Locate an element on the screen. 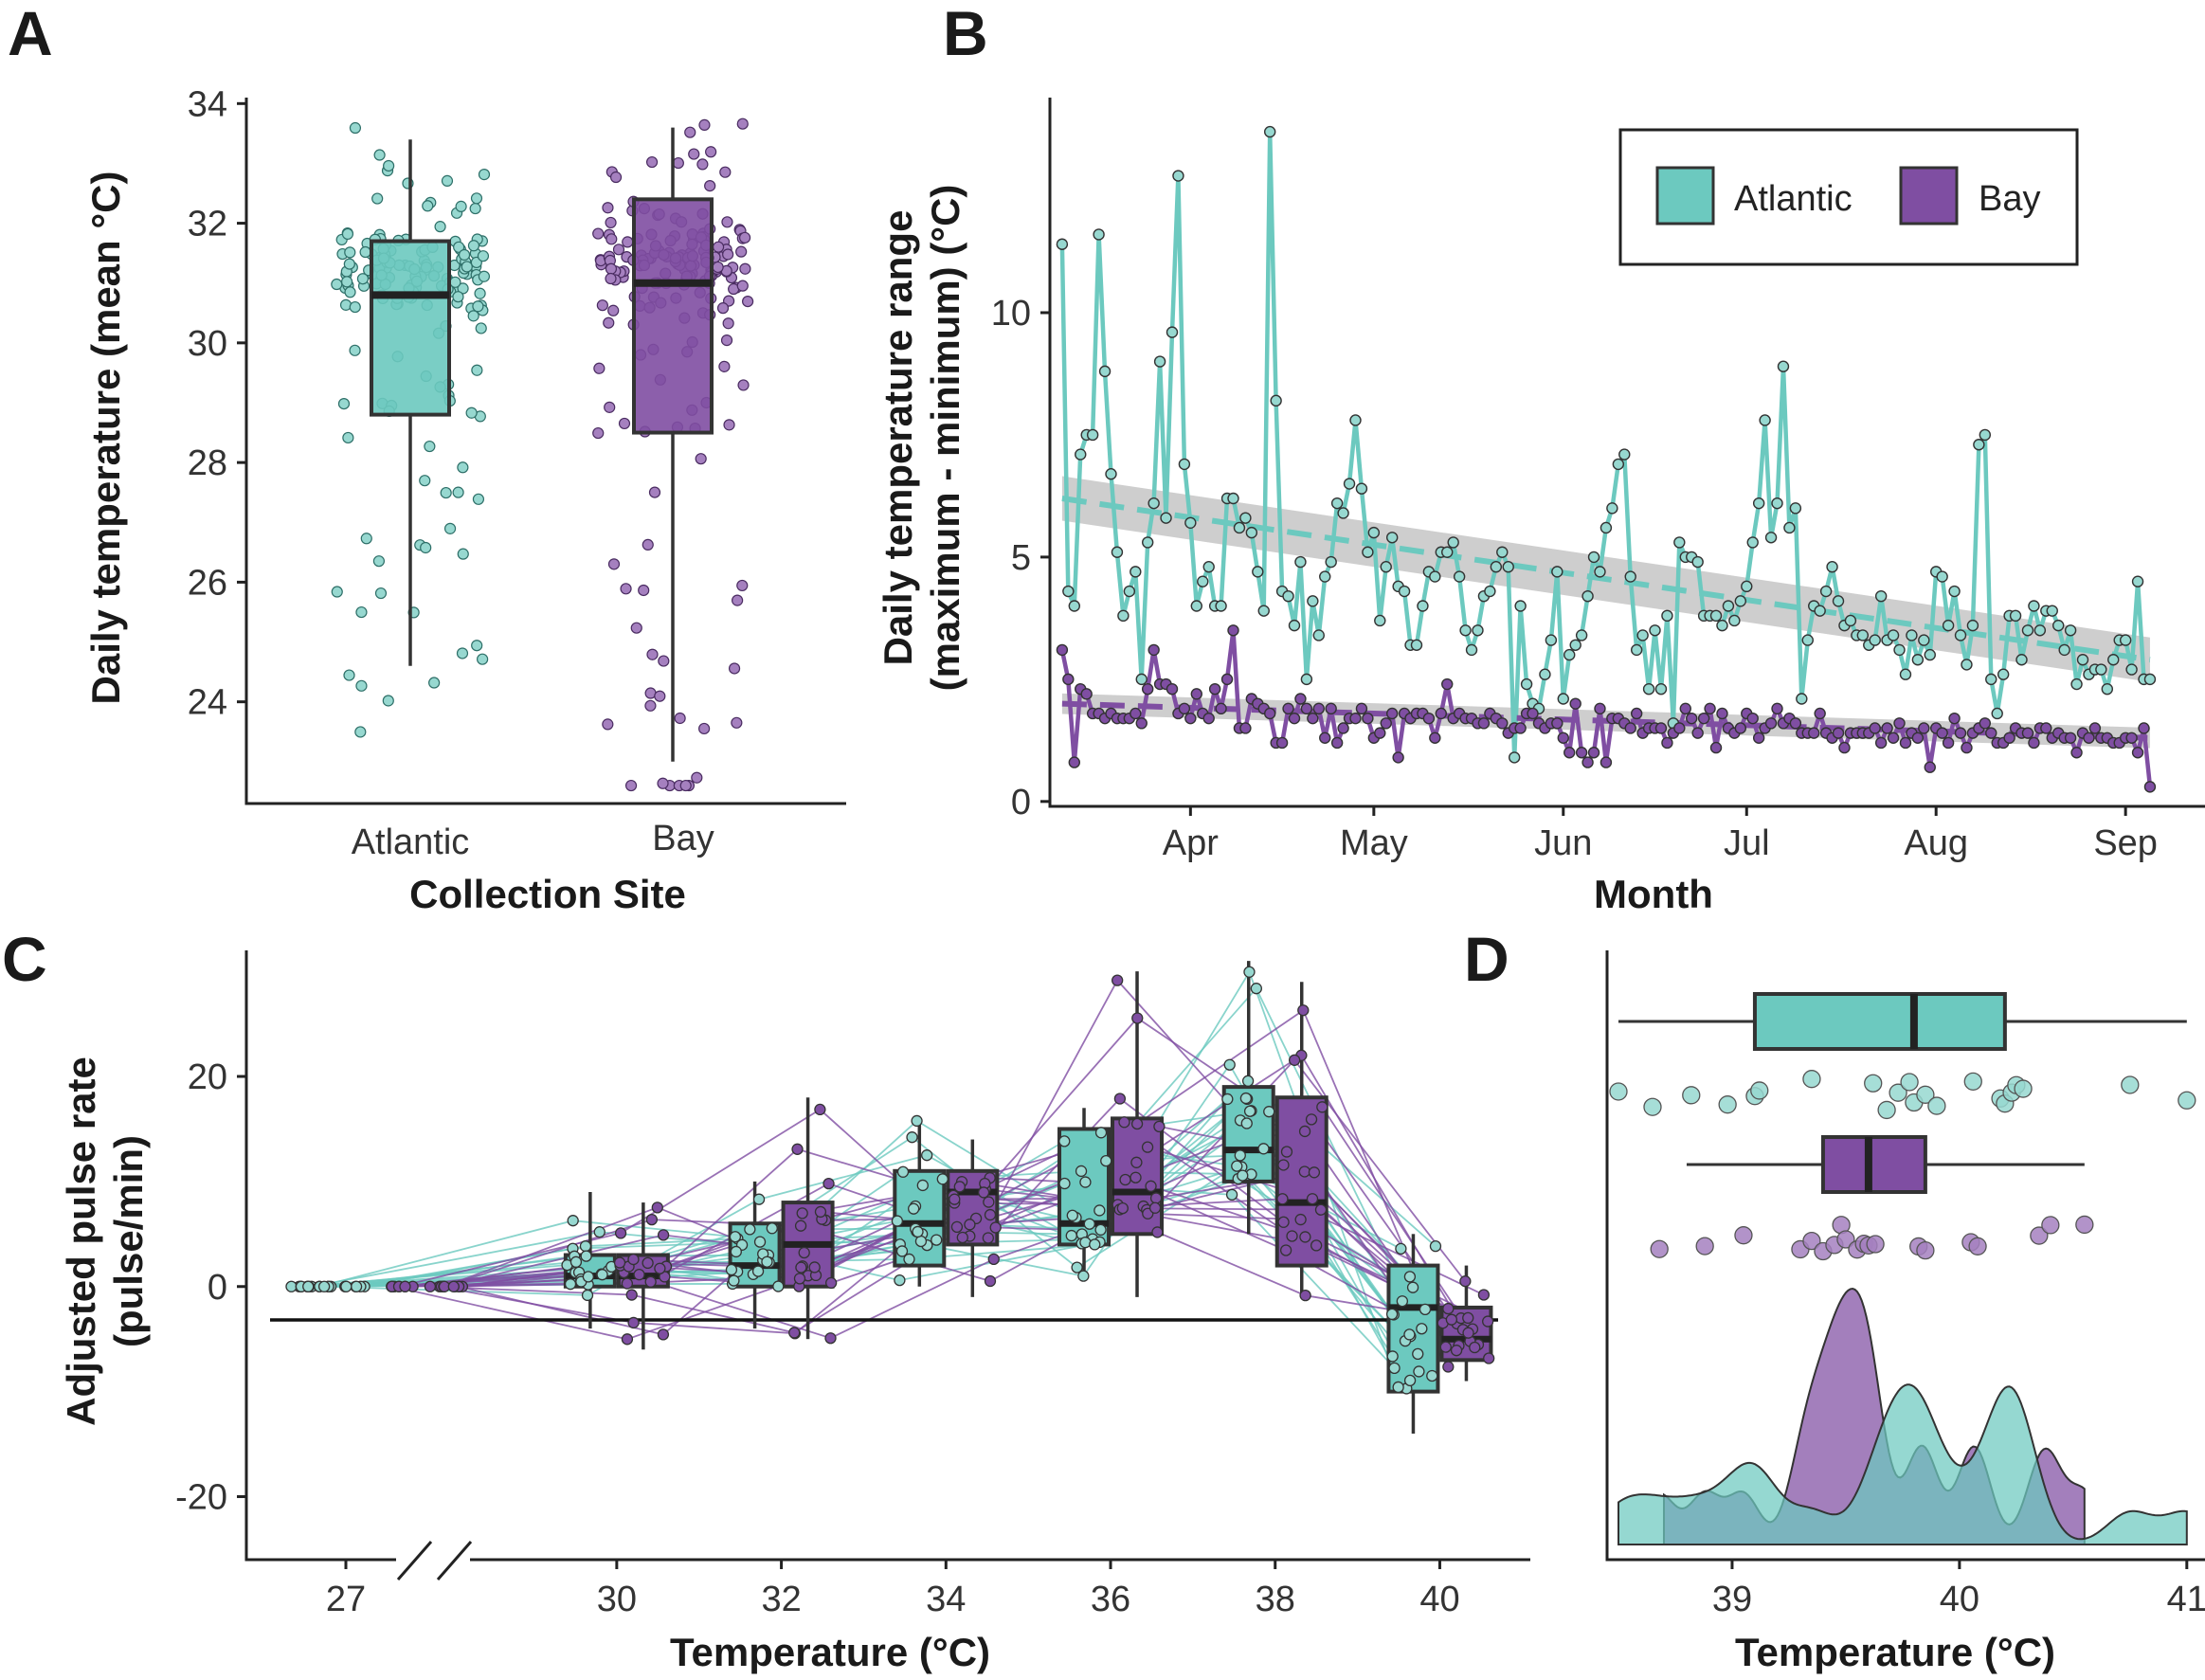 This screenshot has height=1680, width=2205. xtick-label-41: 41 is located at coordinates (2186, 1599).